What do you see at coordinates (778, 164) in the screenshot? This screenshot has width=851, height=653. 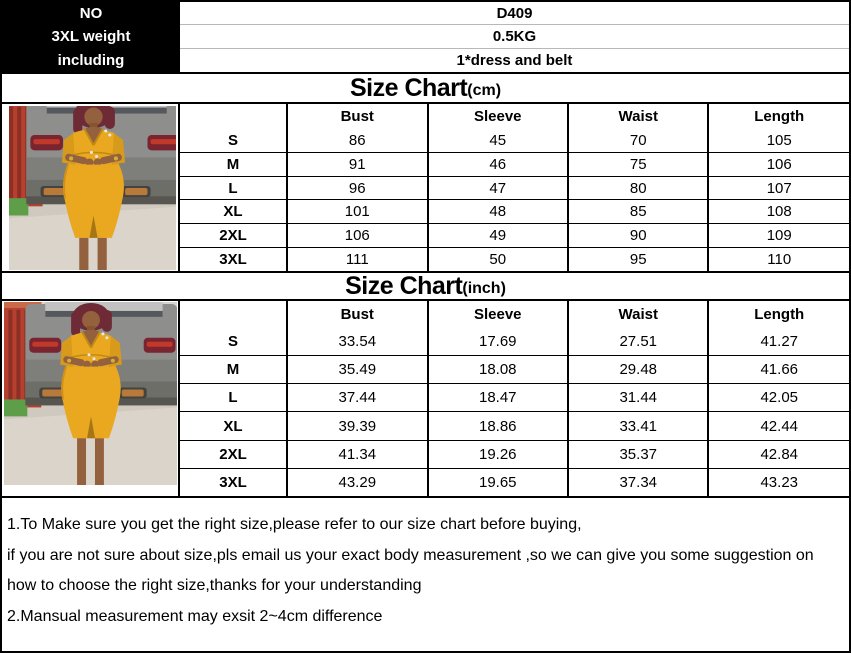 I see `cm-m-length: 106` at bounding box center [778, 164].